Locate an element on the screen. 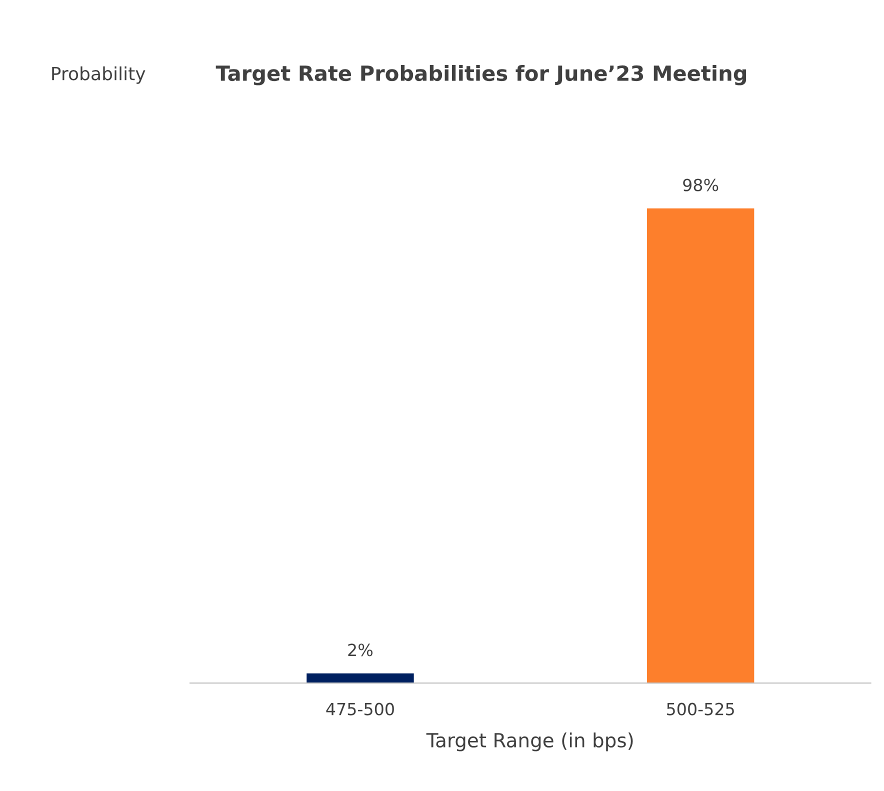  data-label: 2% is located at coordinates (360, 650).